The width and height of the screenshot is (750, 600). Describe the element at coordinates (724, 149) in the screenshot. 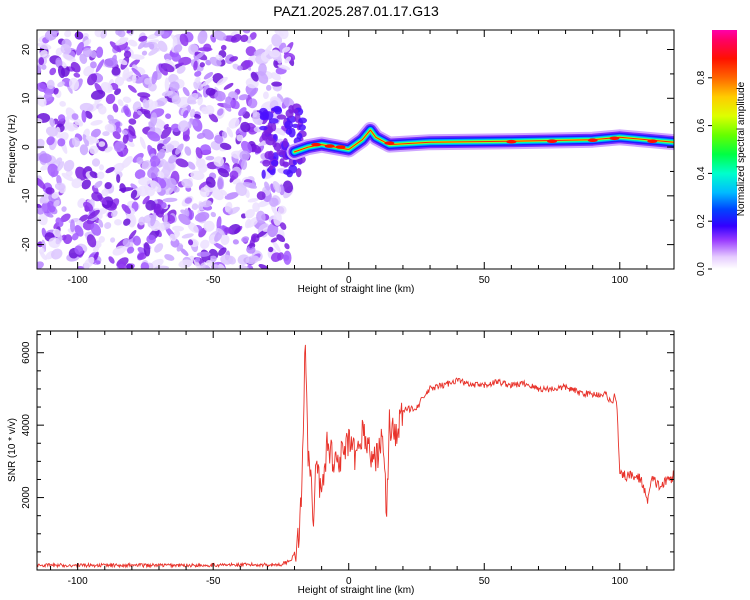

I see `colorbar-gradient` at that location.